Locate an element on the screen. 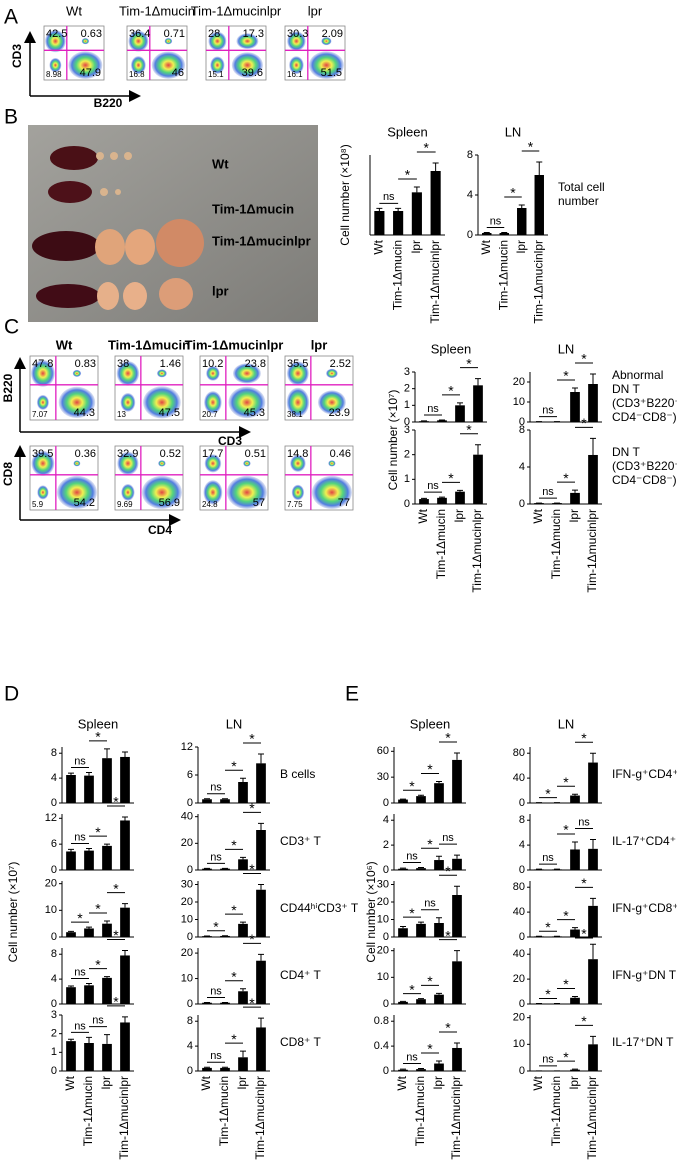 This screenshot has width=677, height=1167. chart-title: Spleen is located at coordinates (407, 131).